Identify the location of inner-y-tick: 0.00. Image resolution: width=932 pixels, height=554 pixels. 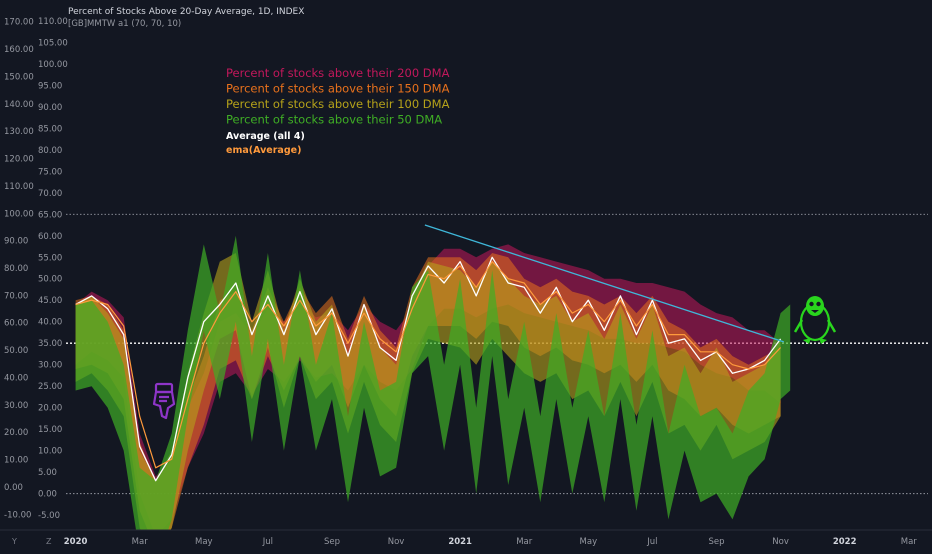
(47, 495).